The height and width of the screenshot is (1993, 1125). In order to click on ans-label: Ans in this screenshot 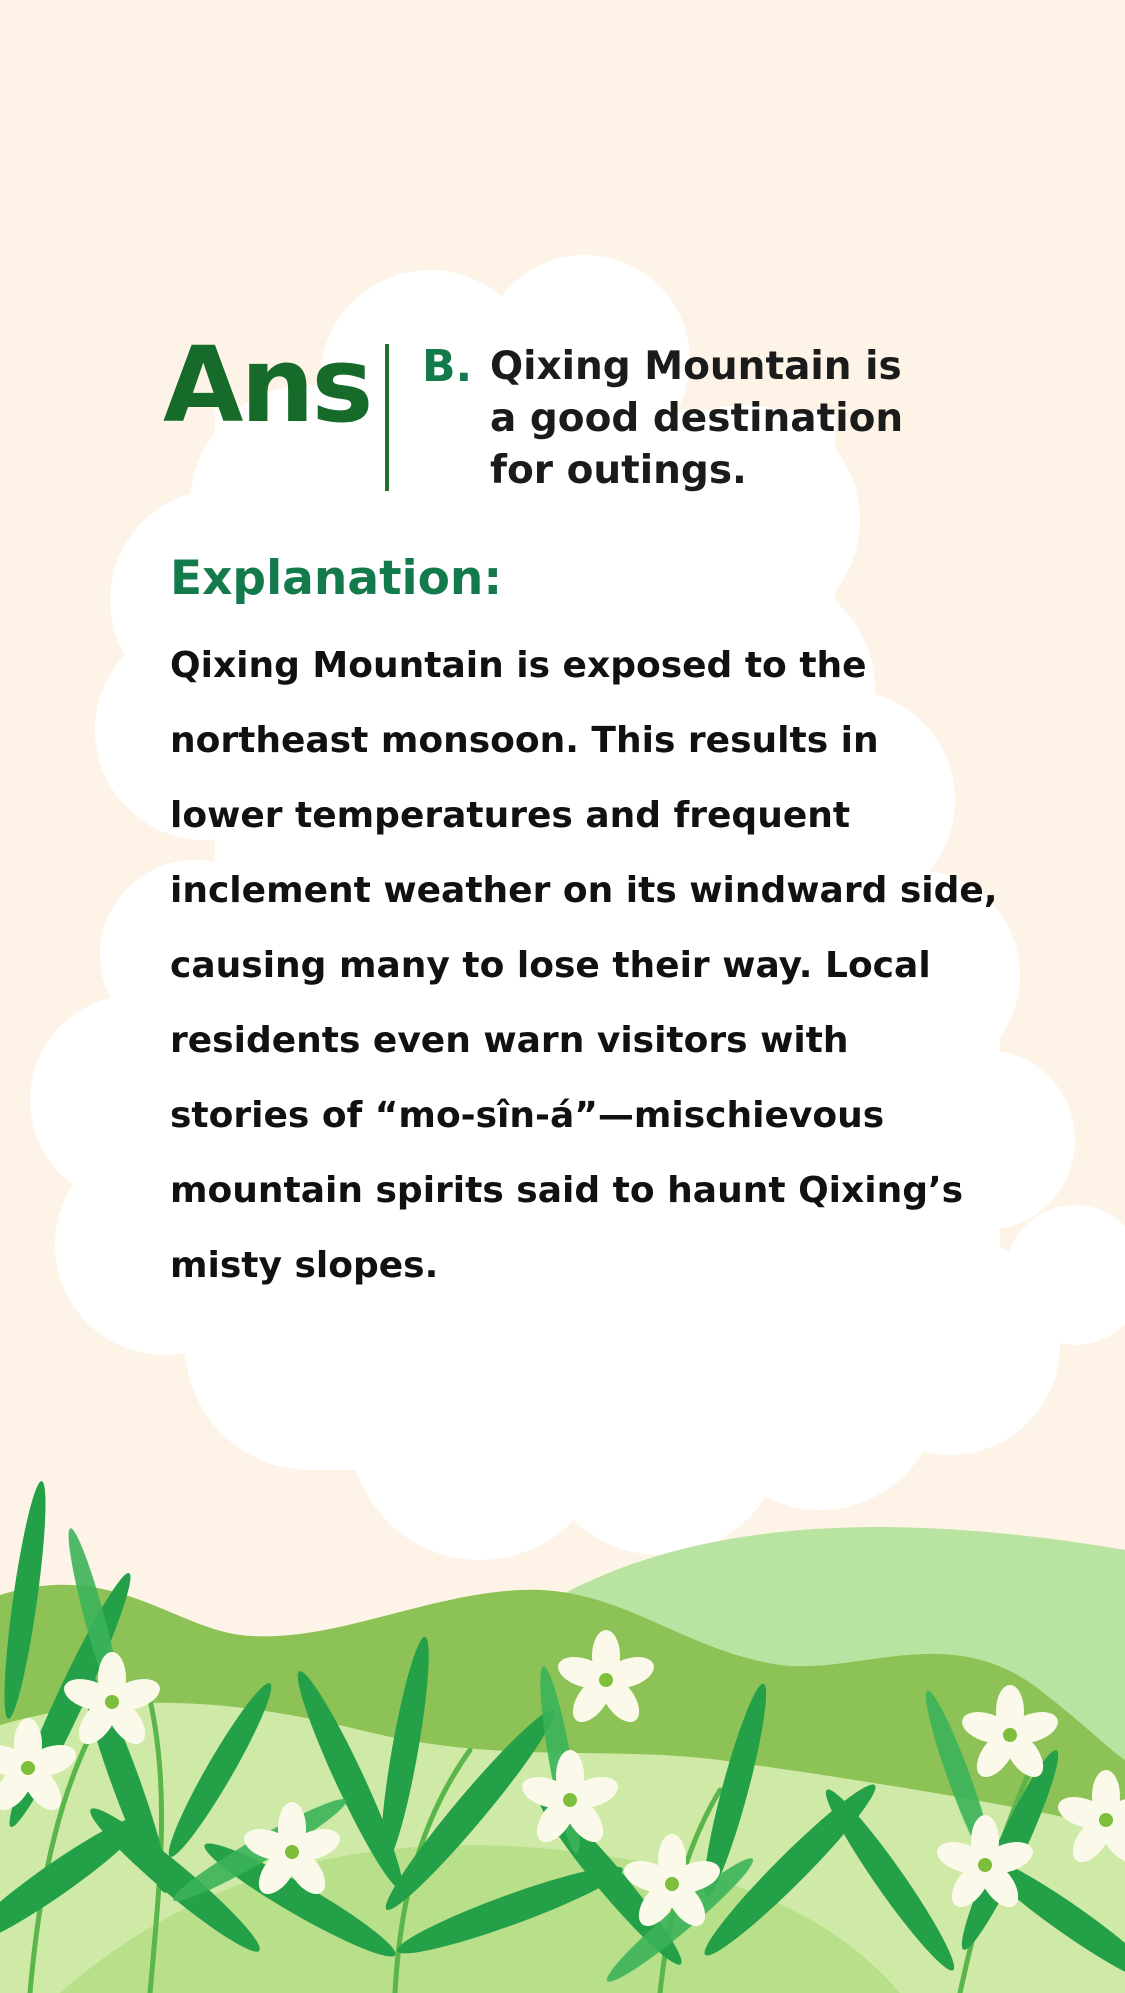, I will do `click(268, 385)`.